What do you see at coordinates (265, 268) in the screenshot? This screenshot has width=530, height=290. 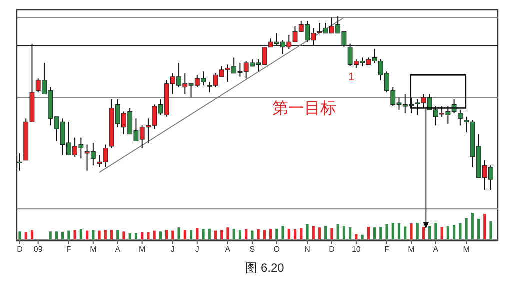 I see `caption: 图 6.20` at bounding box center [265, 268].